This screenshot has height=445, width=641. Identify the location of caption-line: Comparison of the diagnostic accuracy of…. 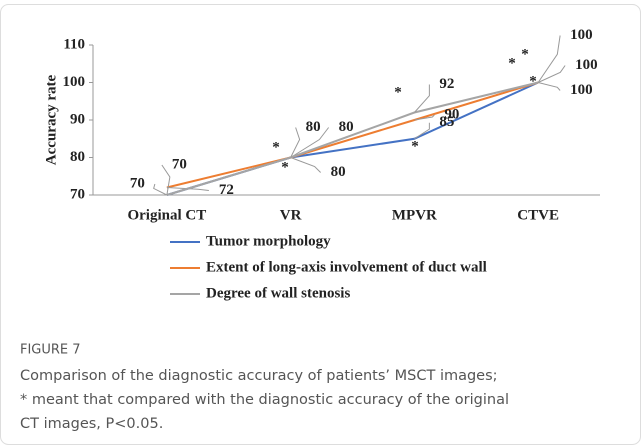
(259, 376).